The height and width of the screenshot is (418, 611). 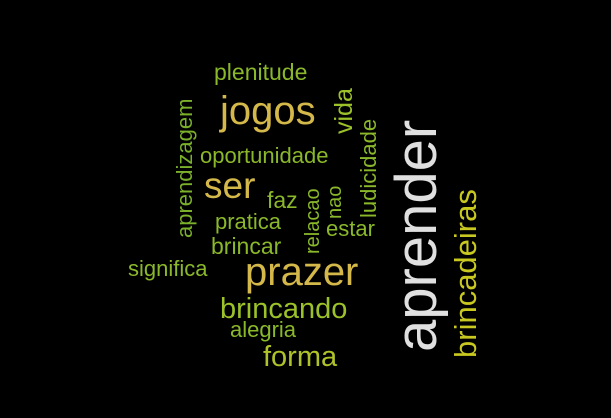 I want to click on word-aprender: aprender, so click(x=416, y=235).